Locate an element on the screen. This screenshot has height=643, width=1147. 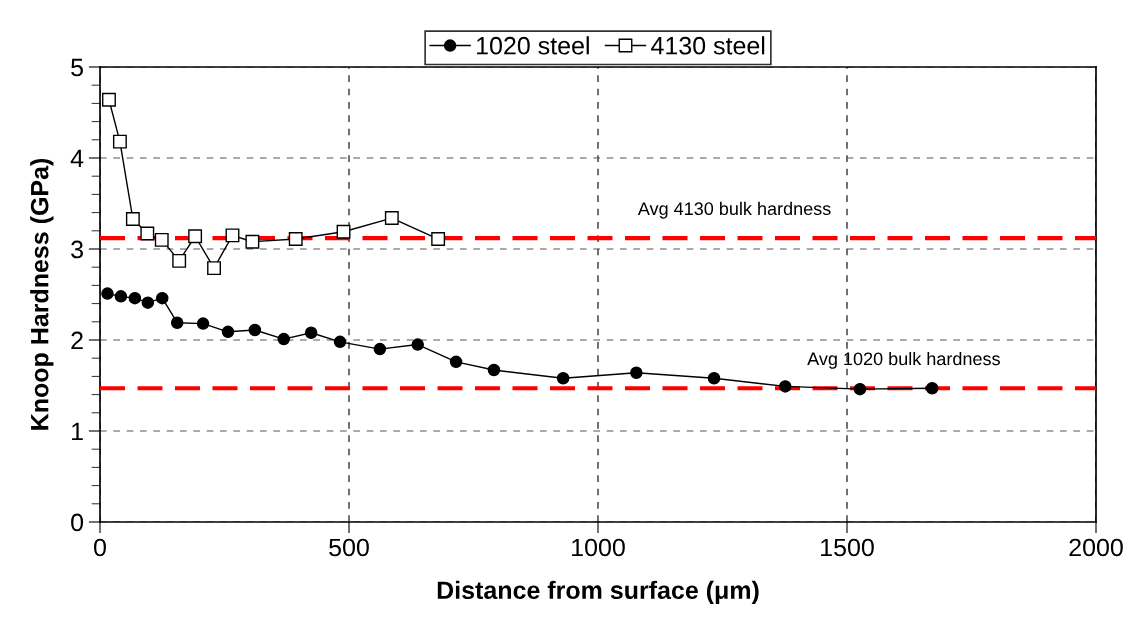
legend-label: 1020 steel is located at coordinates (533, 45).